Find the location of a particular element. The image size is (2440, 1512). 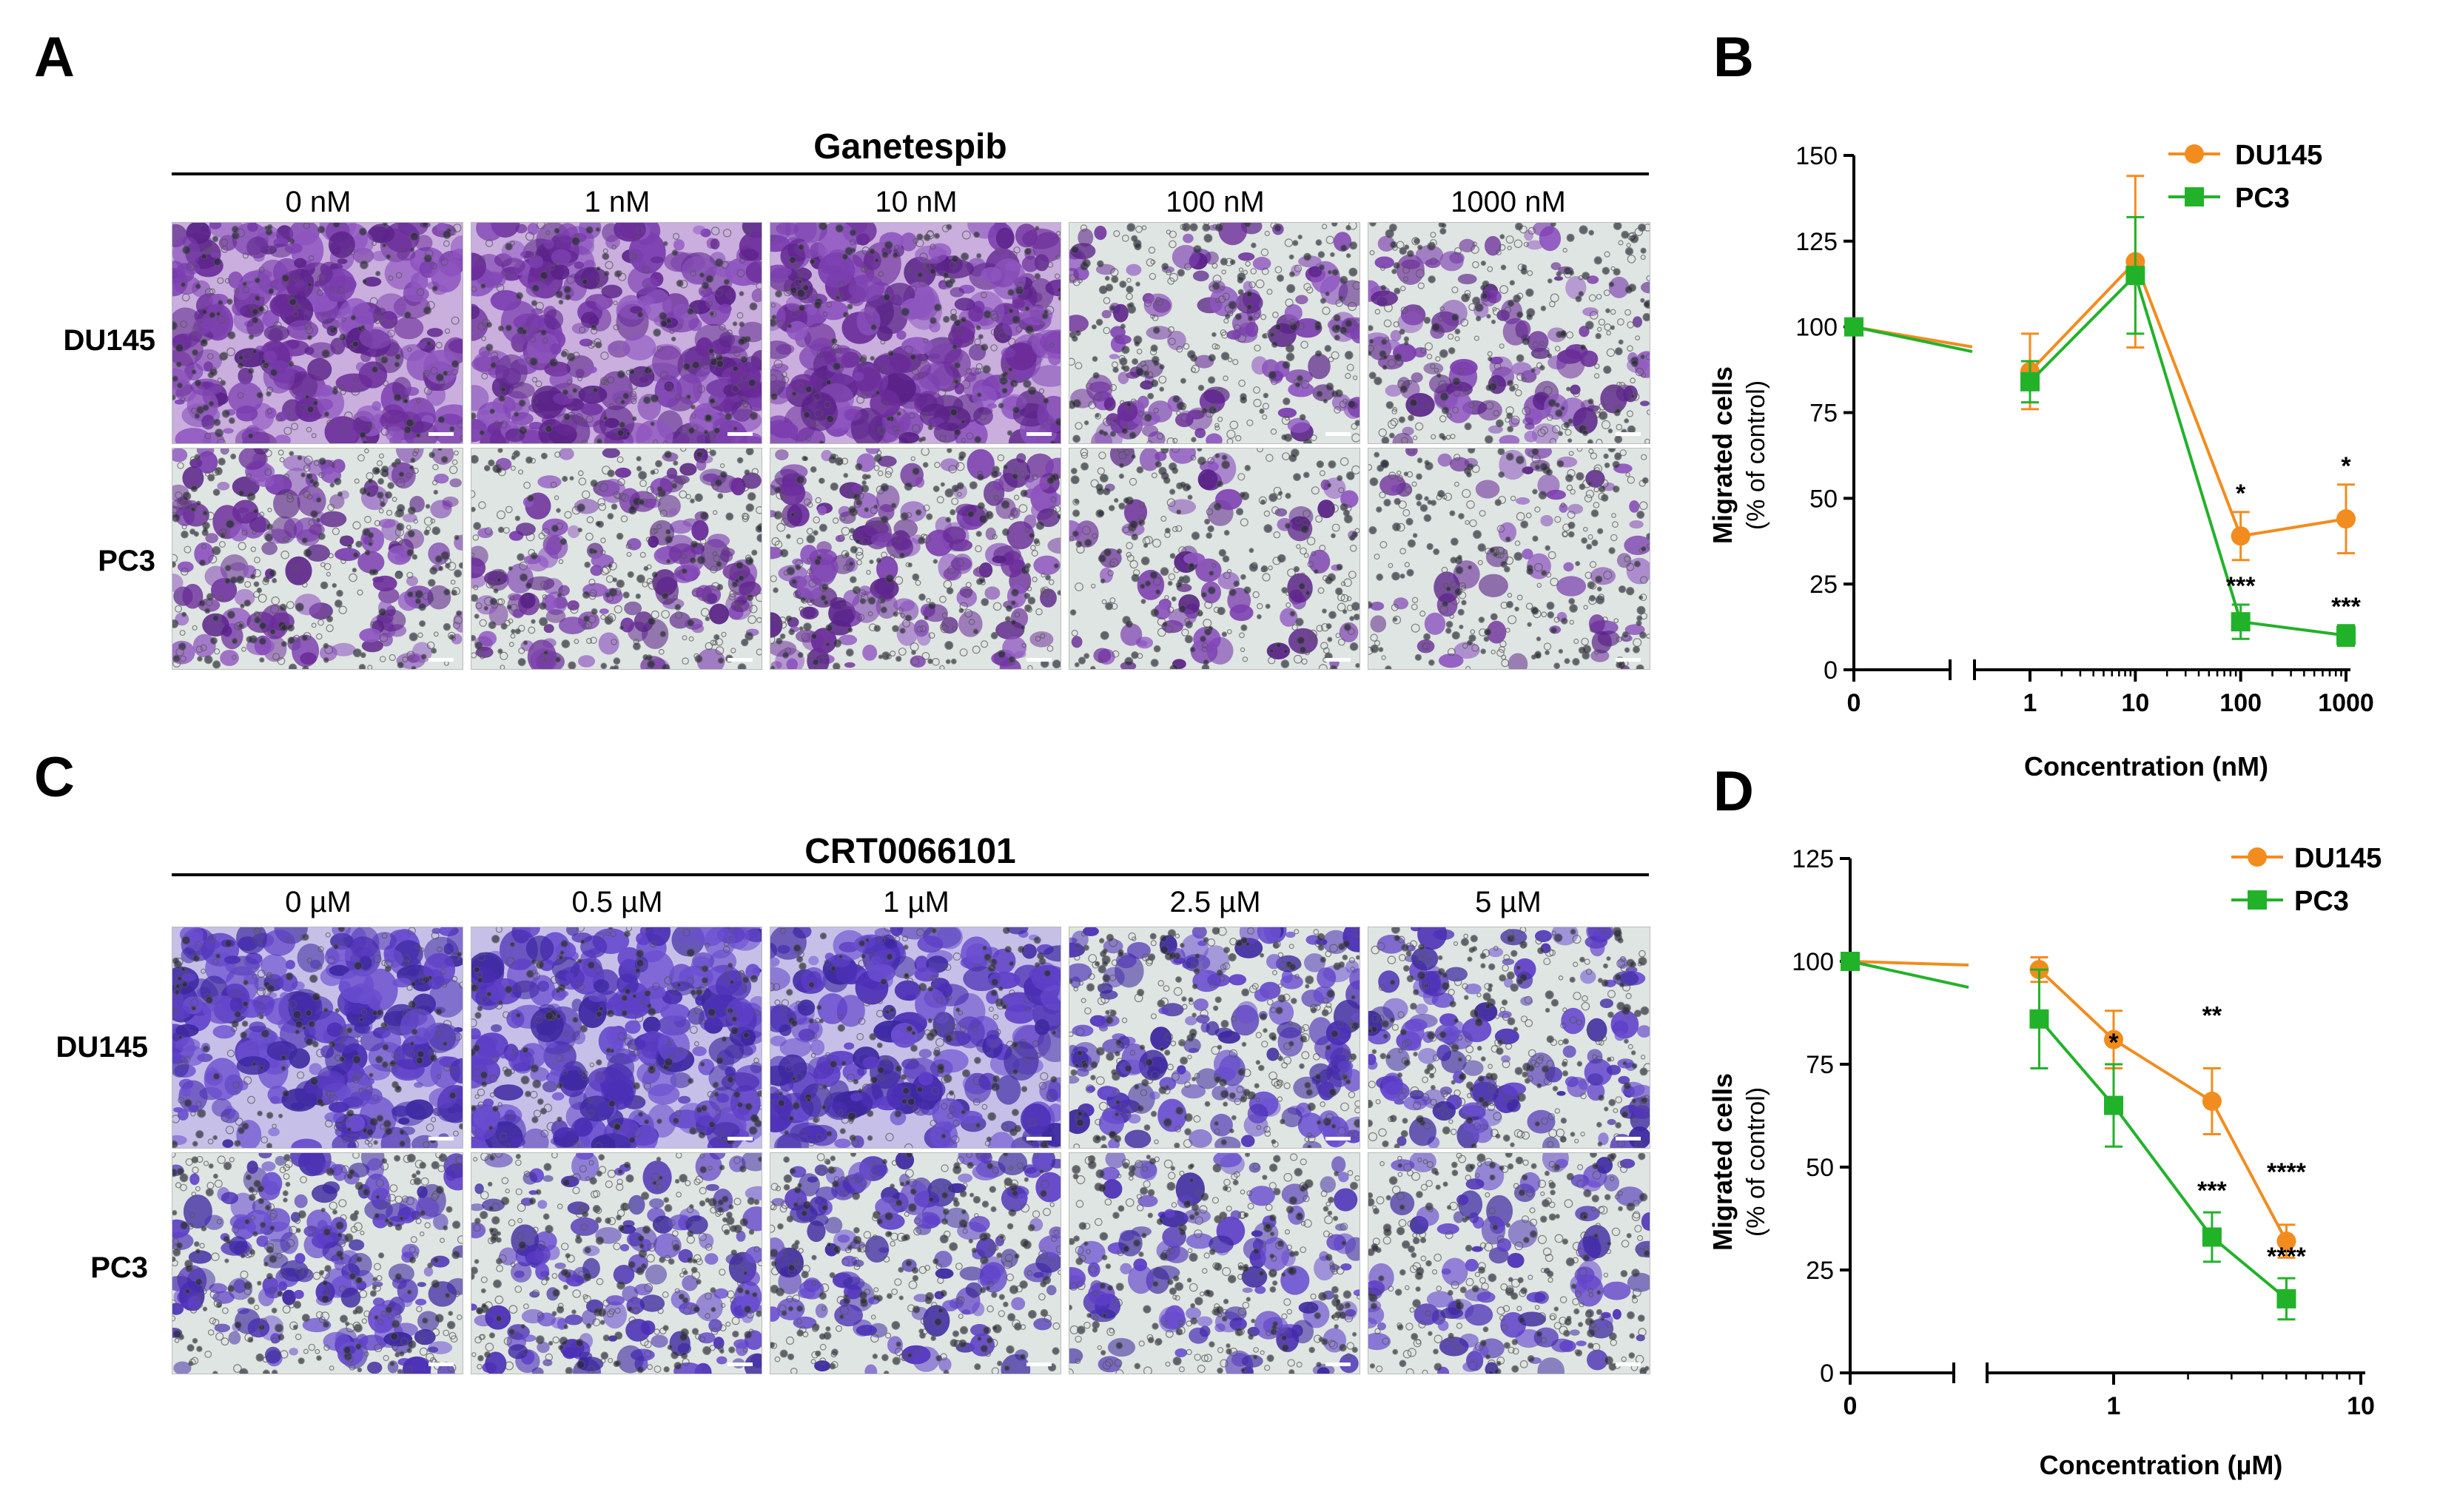

dose-label: 10 nM is located at coordinates (916, 202).